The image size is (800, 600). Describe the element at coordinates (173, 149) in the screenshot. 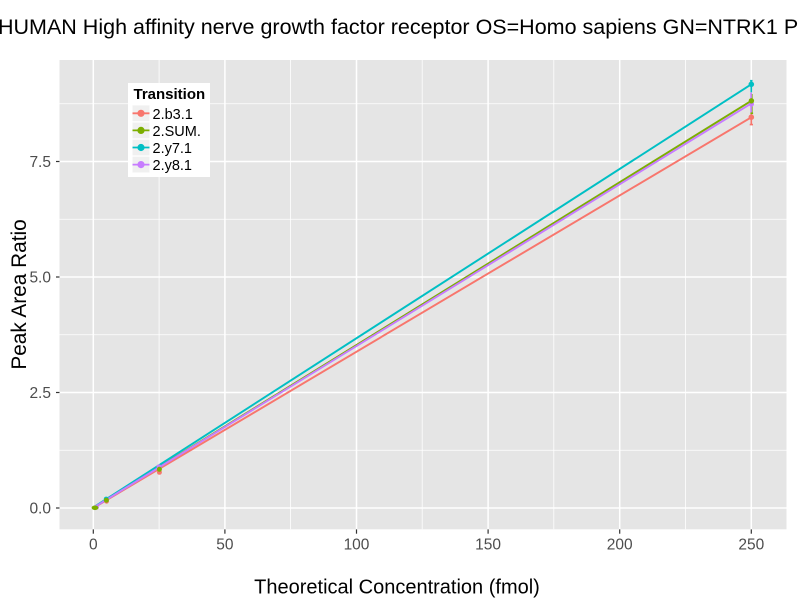

I see `svg-text: 2.y7.1` at that location.